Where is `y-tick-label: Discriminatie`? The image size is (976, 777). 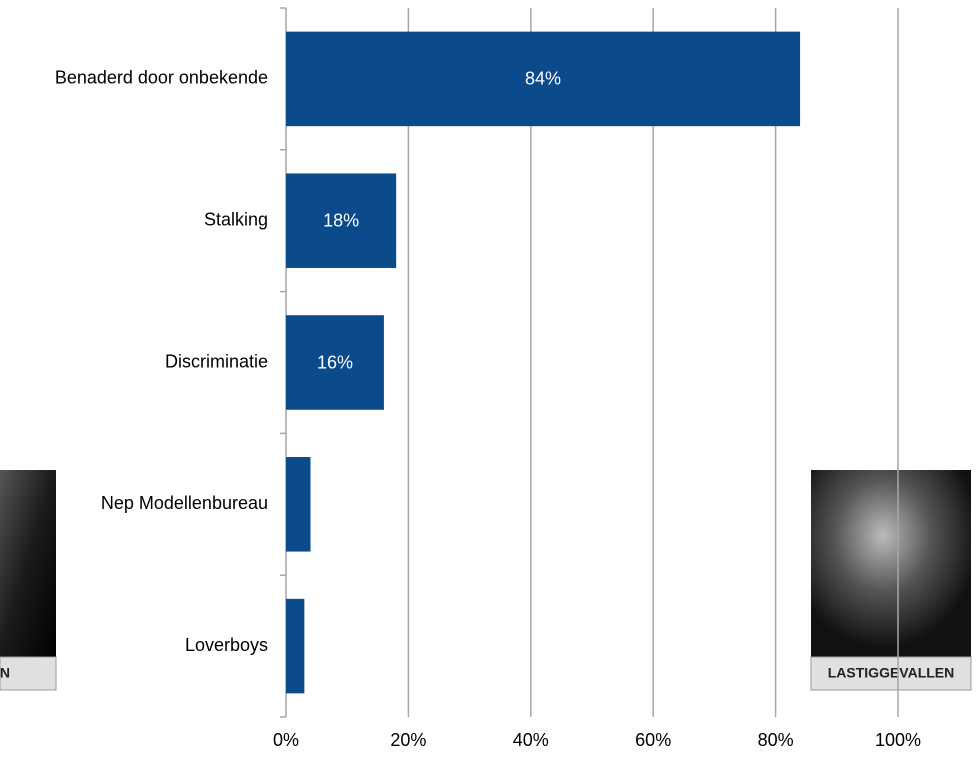
y-tick-label: Discriminatie is located at coordinates (216, 361).